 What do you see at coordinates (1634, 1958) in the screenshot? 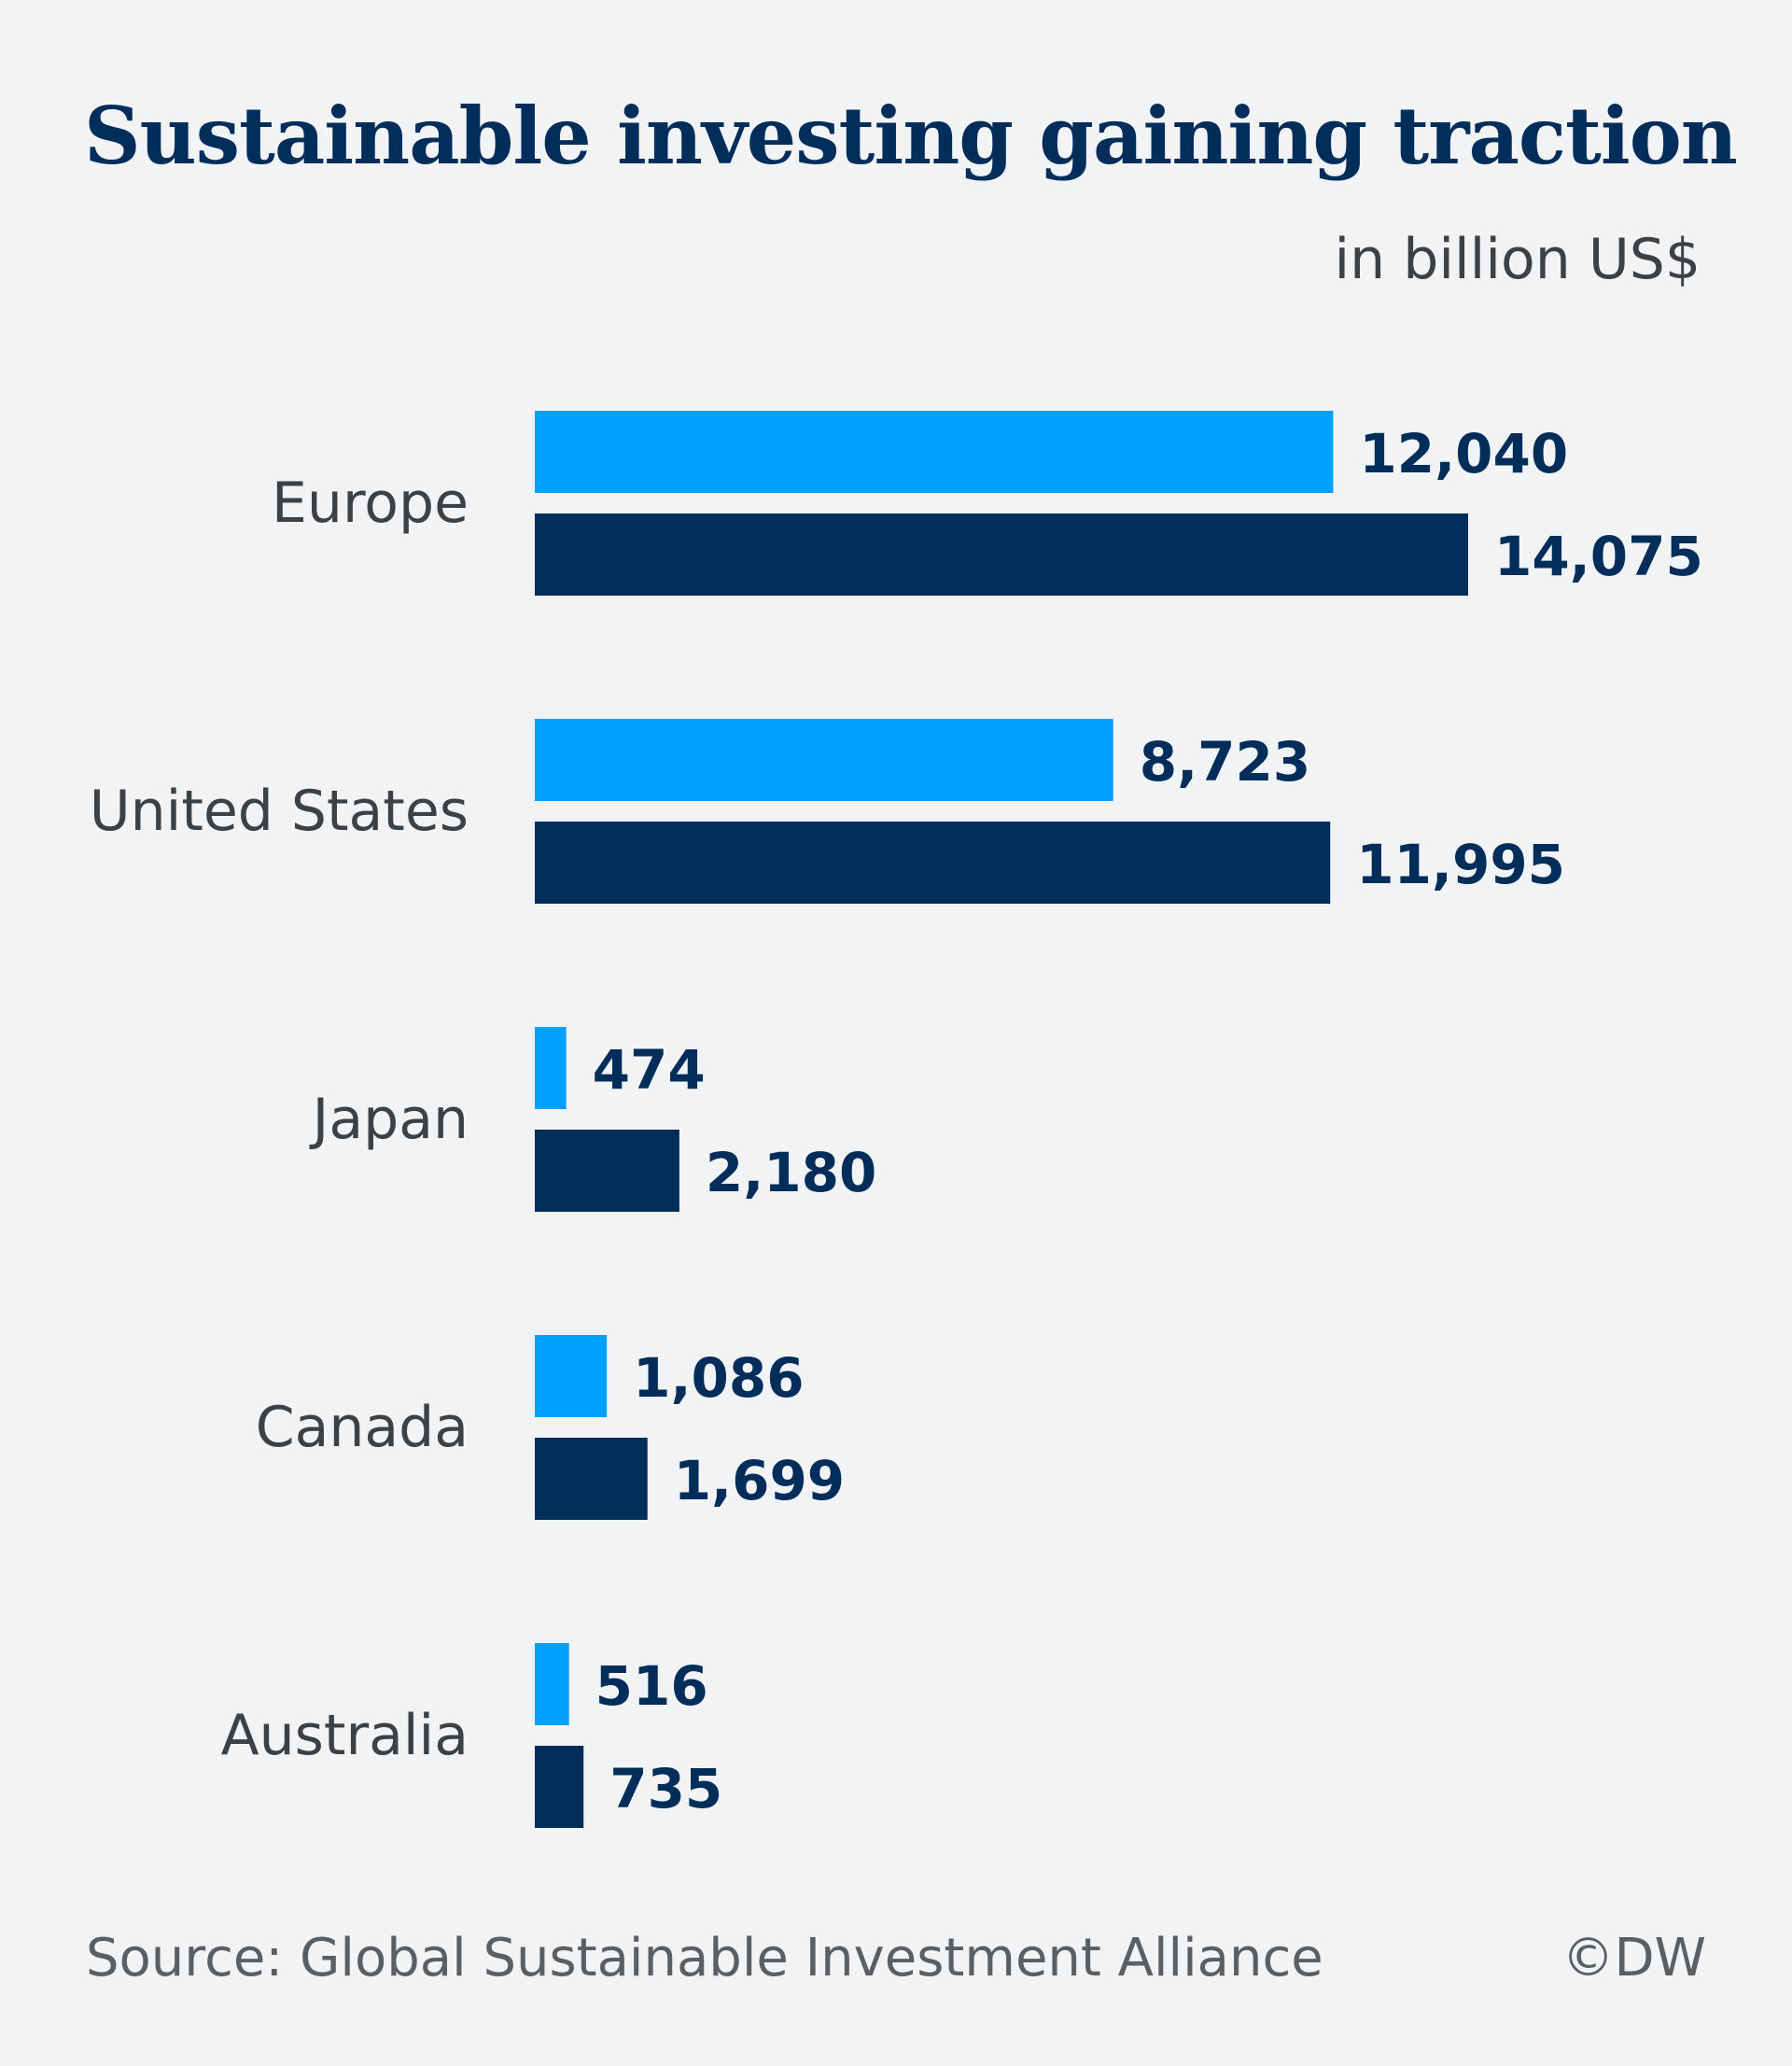
I see `copyright-note: ©DW` at bounding box center [1634, 1958].